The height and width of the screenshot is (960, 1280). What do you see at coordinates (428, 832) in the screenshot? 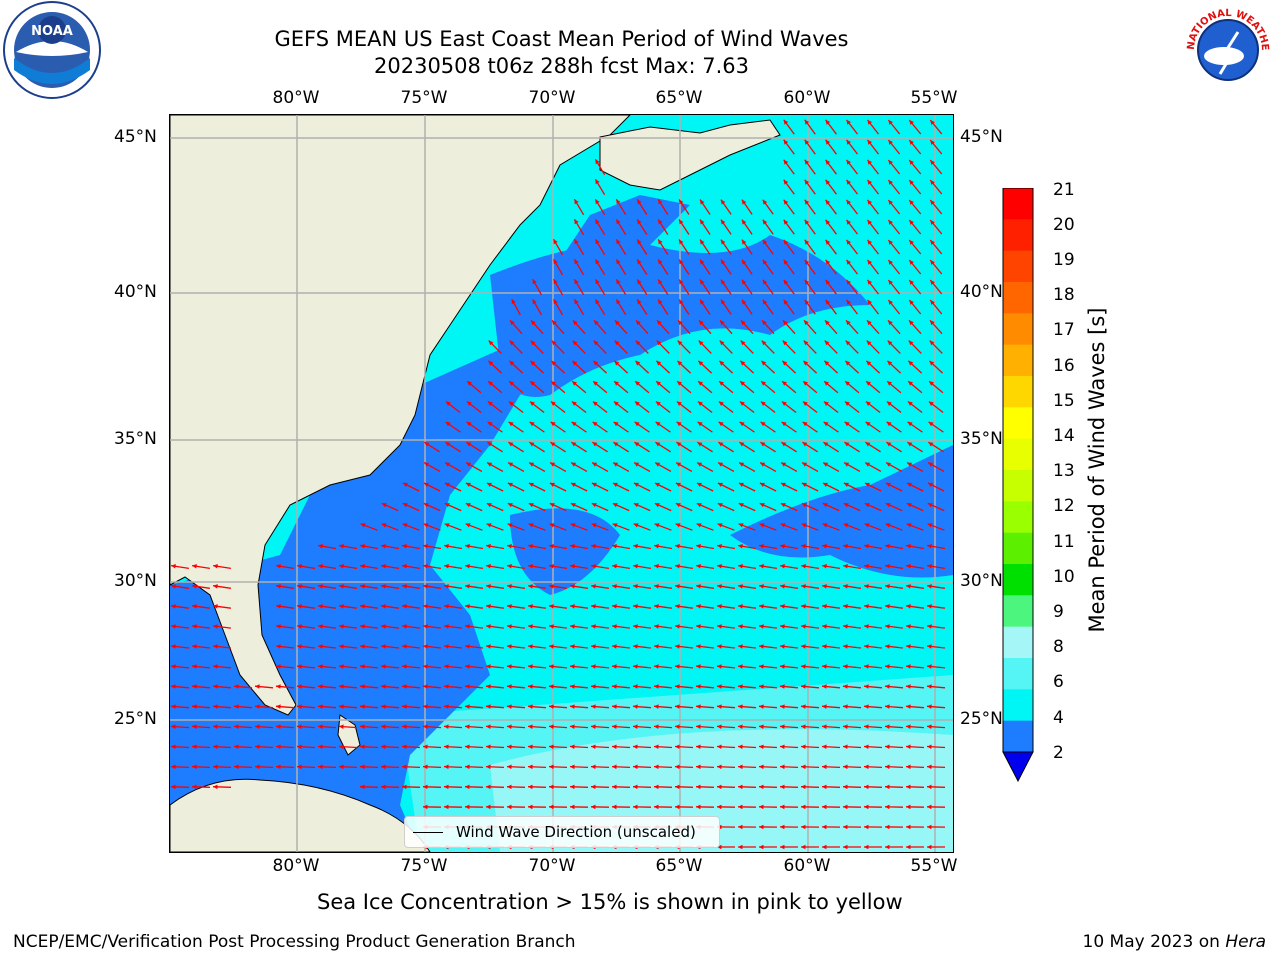
I see `legend-line-swatch` at bounding box center [428, 832].